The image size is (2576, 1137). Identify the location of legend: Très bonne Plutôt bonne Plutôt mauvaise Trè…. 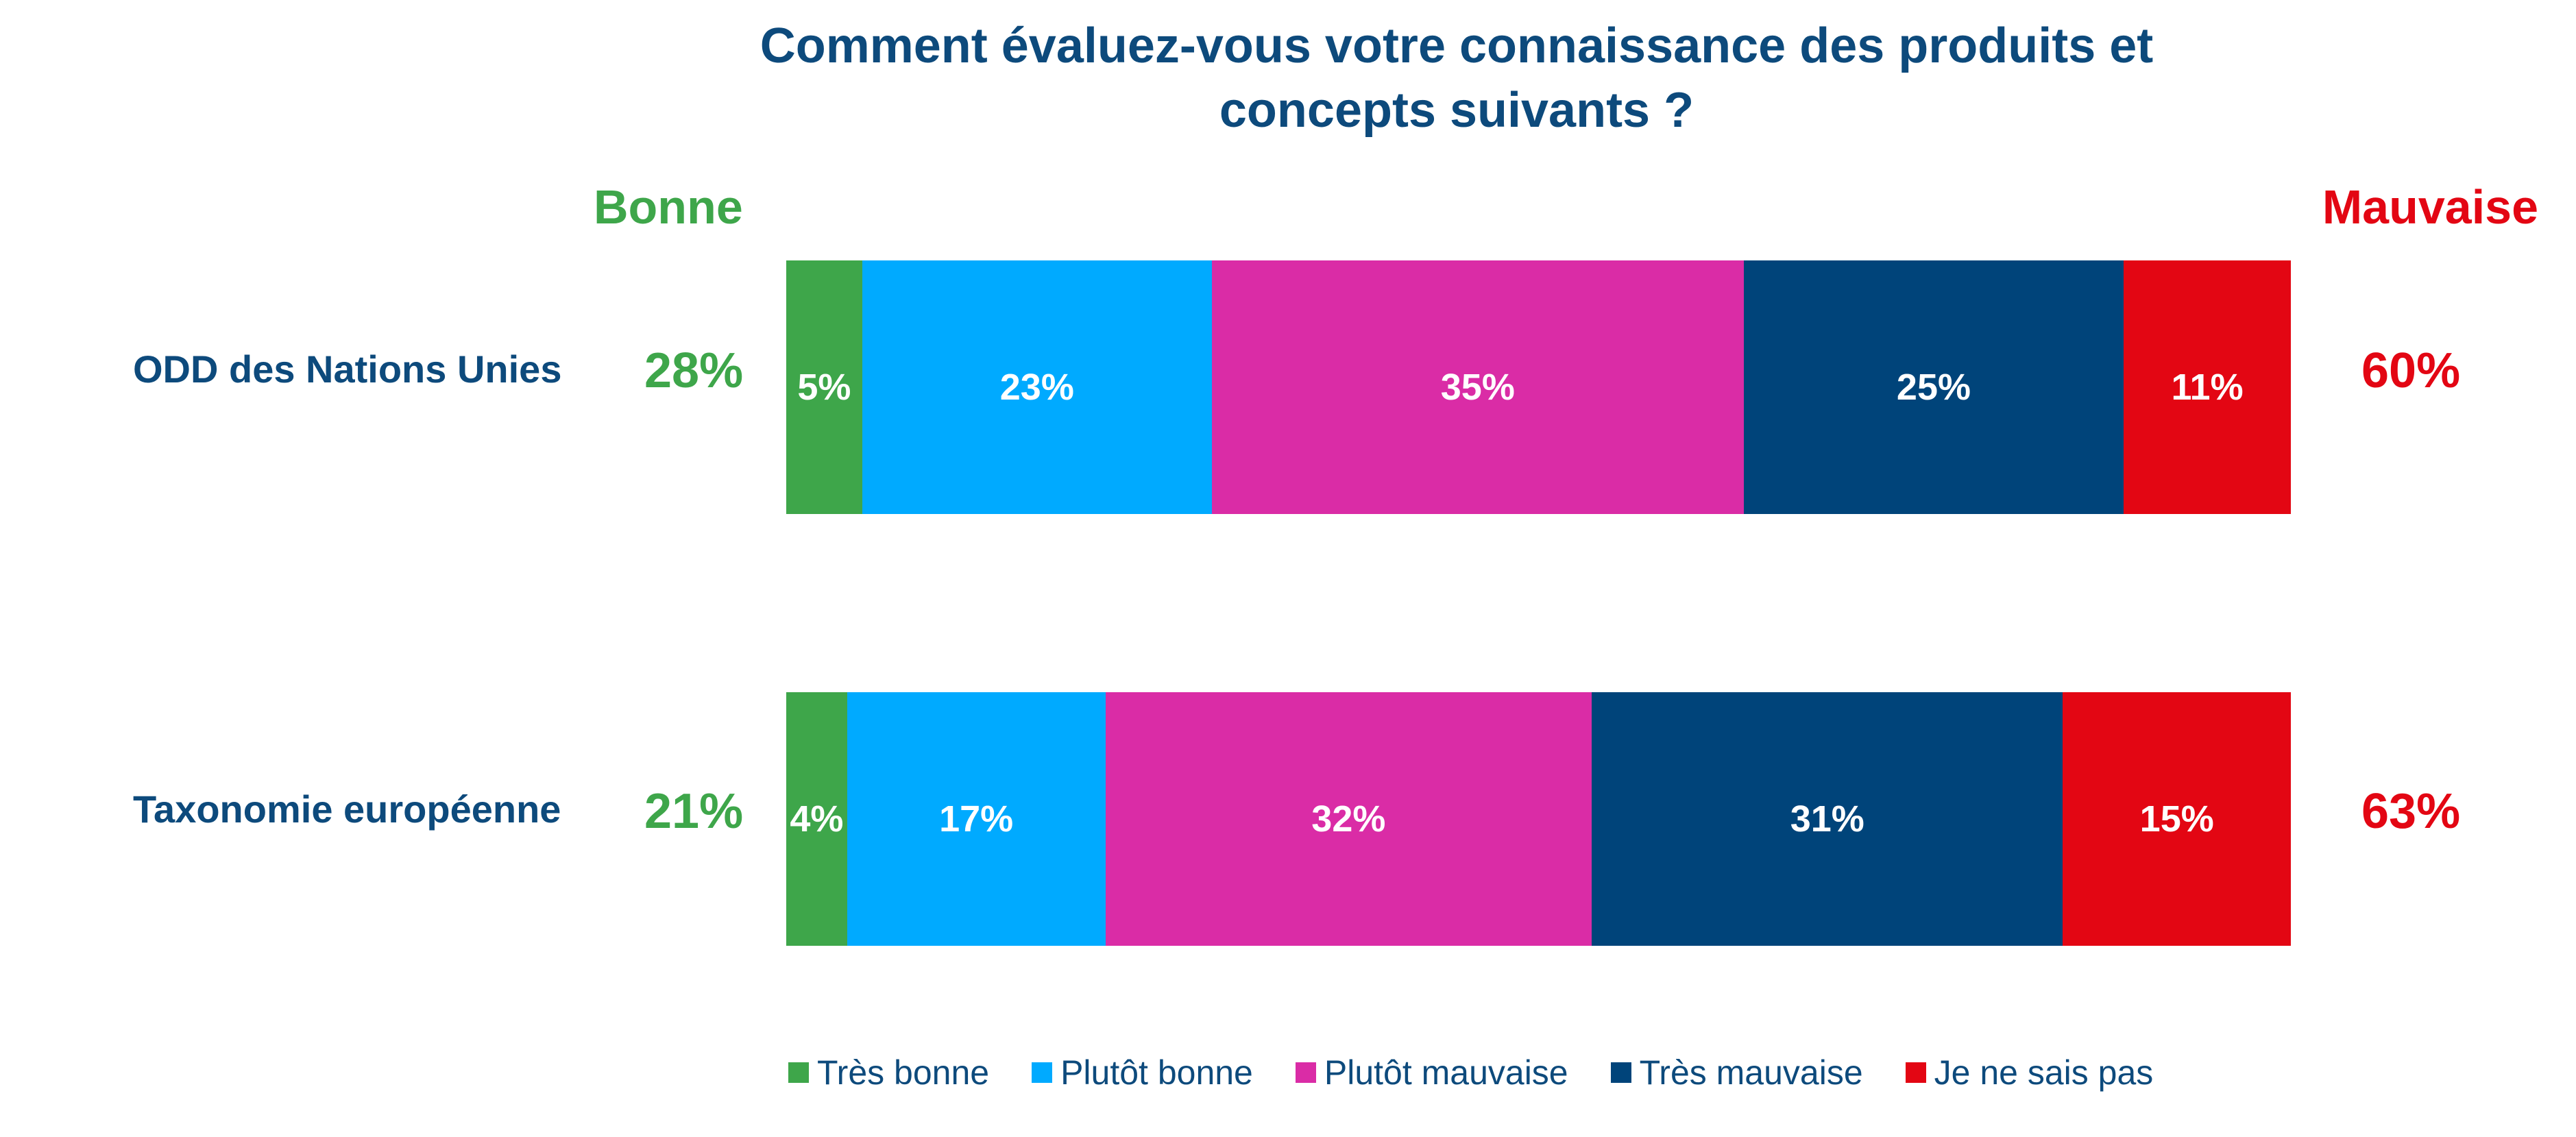
(1492, 1072).